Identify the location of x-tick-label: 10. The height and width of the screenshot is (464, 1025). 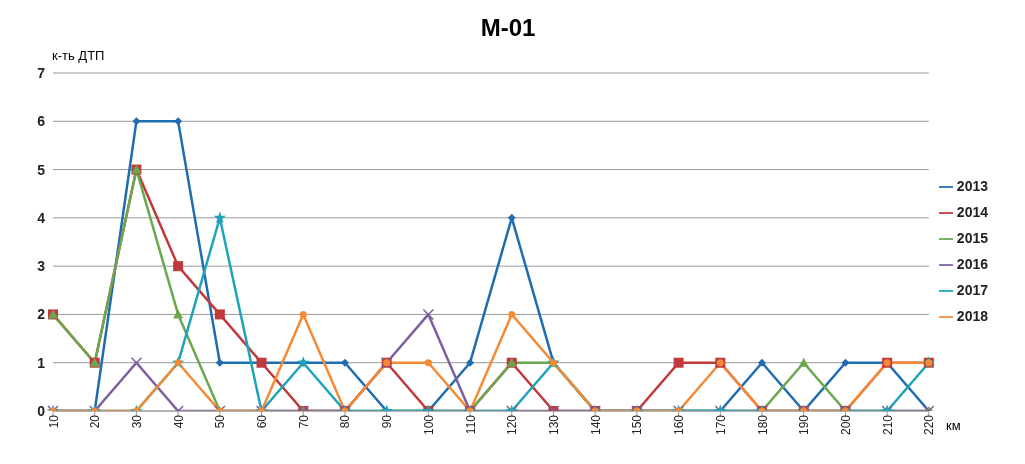
(53, 421).